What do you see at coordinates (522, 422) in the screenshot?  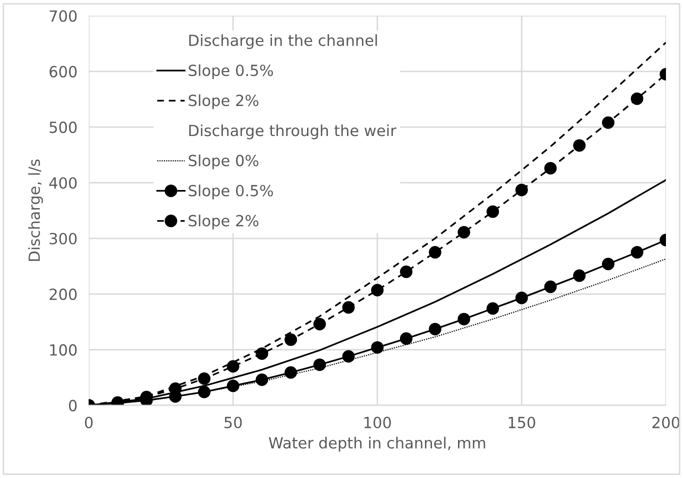 I see `x-tick-label: 150` at bounding box center [522, 422].